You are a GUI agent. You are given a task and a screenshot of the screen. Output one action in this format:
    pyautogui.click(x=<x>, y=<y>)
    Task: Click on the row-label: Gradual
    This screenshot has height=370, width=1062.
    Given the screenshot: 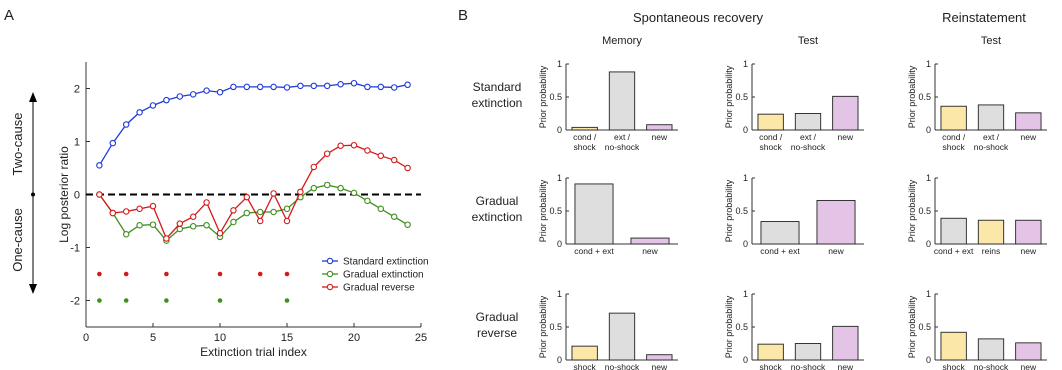 What is the action you would take?
    pyautogui.click(x=497, y=201)
    